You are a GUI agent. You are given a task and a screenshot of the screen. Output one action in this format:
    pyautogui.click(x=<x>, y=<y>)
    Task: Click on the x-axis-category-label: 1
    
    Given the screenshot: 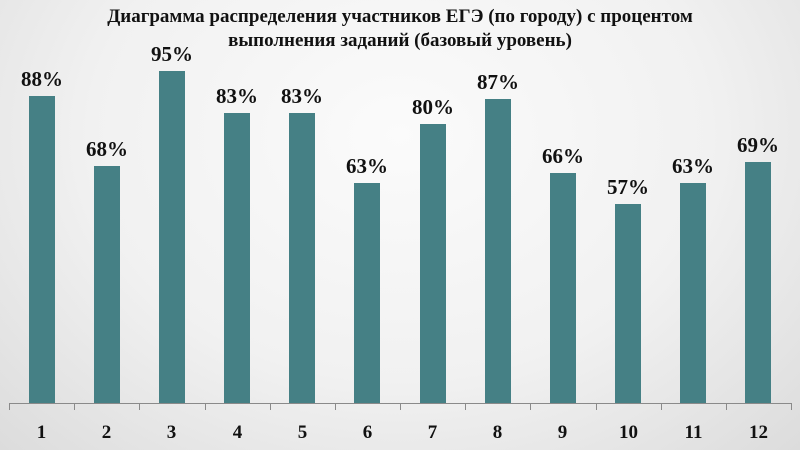 What is the action you would take?
    pyautogui.click(x=41, y=432)
    